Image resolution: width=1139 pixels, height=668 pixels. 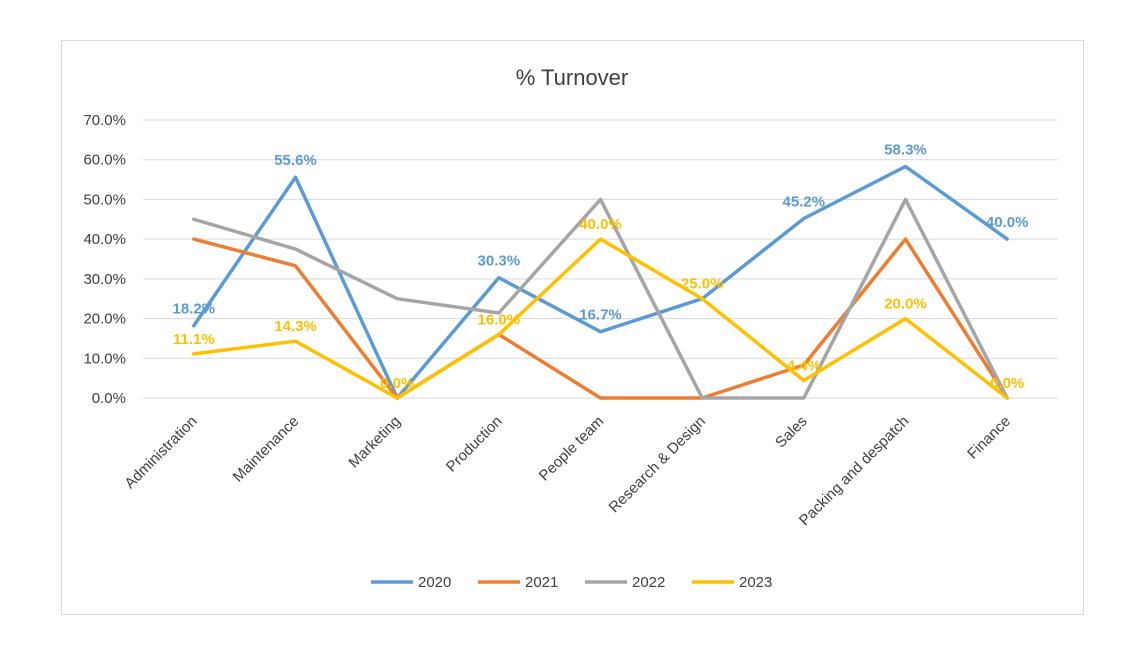 What do you see at coordinates (499, 319) in the screenshot?
I see `data-label-2023: 16.0%` at bounding box center [499, 319].